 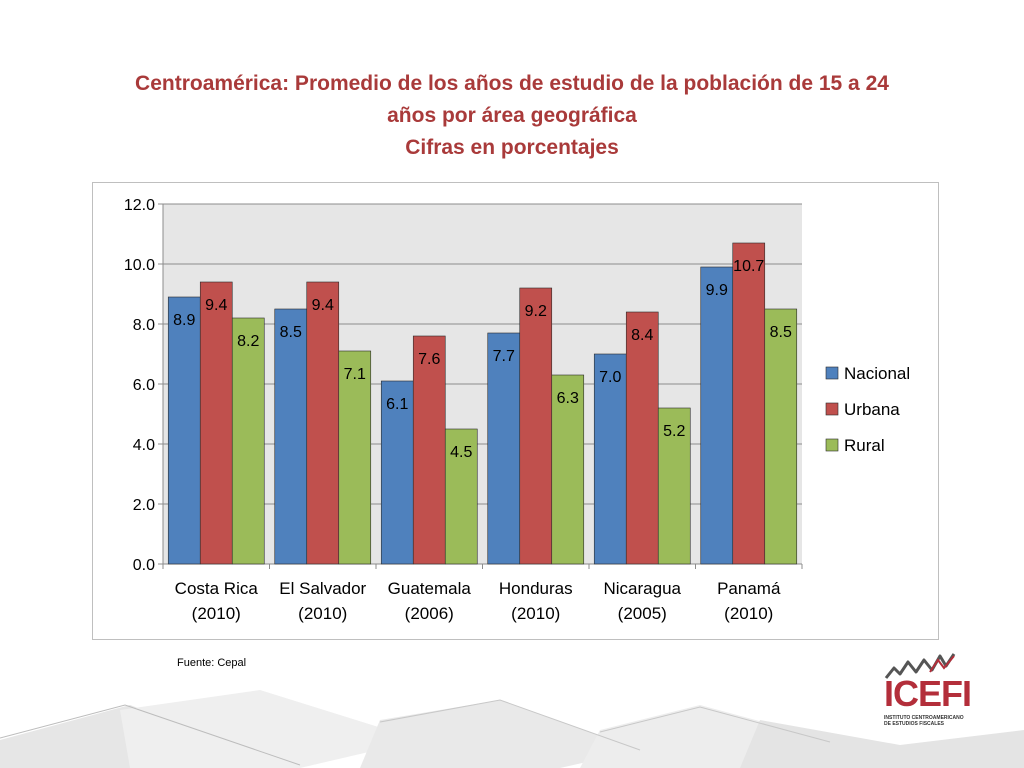 I want to click on logo-subtitle-line-1: INSTITUTO CENTROAMERICANO, so click(x=924, y=718).